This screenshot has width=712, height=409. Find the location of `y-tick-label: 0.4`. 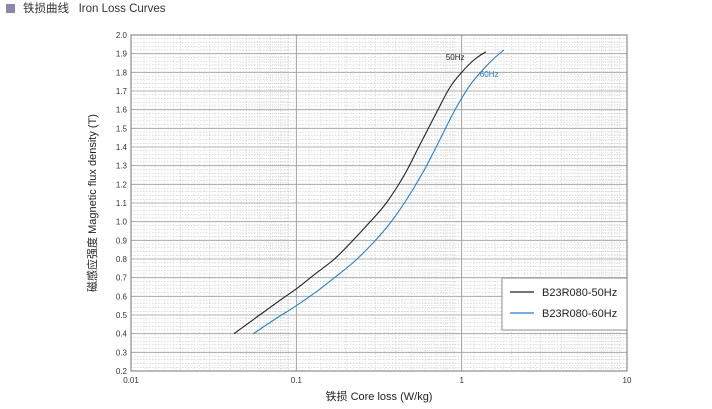

y-tick-label: 0.4 is located at coordinates (122, 334).